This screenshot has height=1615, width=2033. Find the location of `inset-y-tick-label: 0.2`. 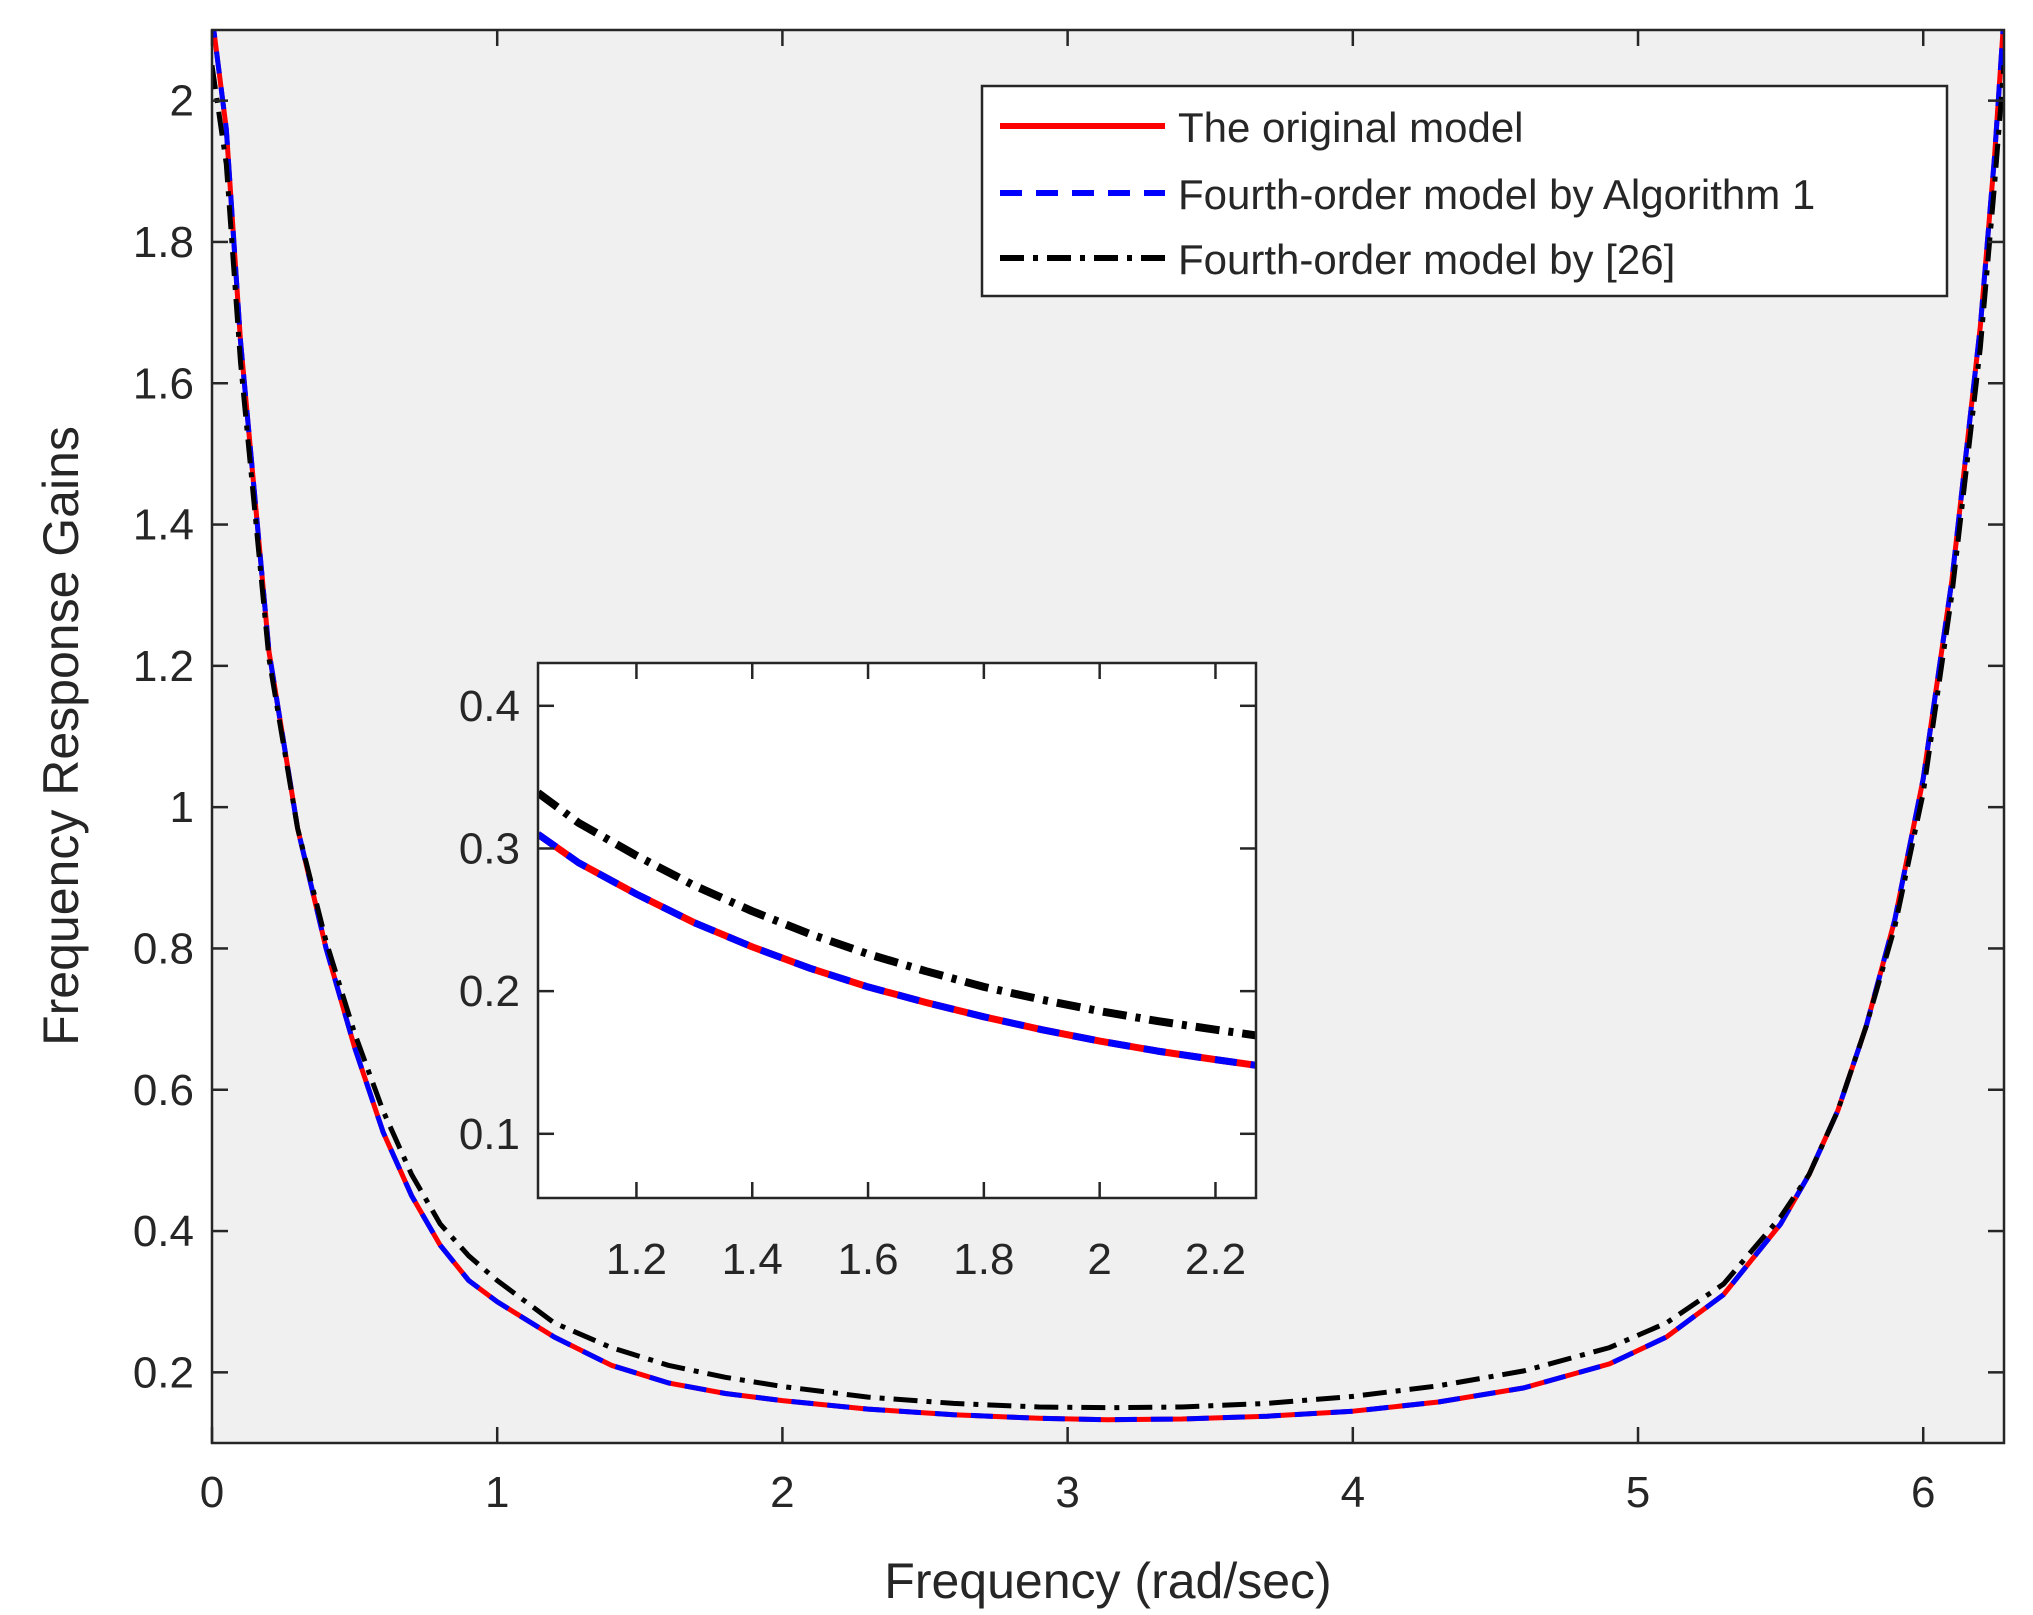

inset-y-tick-label: 0.2 is located at coordinates (489, 991).